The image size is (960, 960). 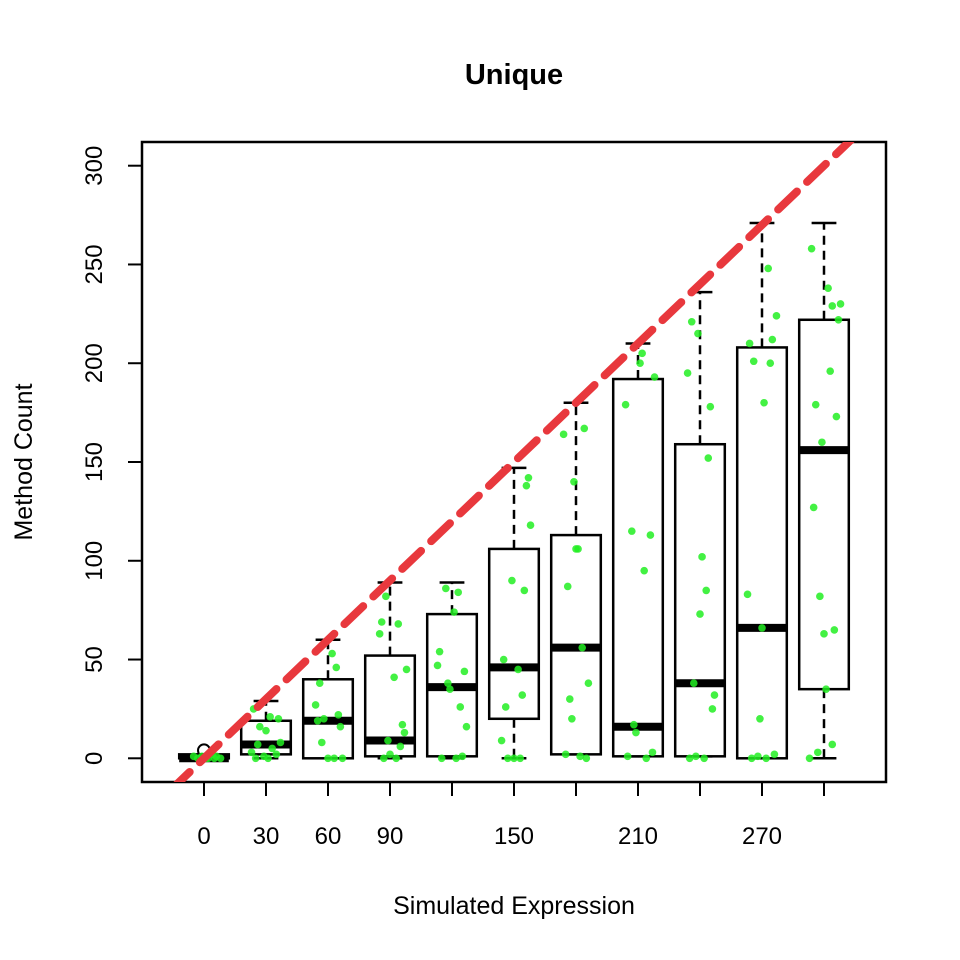 I want to click on y-axis-label: Method Count, so click(x=24, y=461).